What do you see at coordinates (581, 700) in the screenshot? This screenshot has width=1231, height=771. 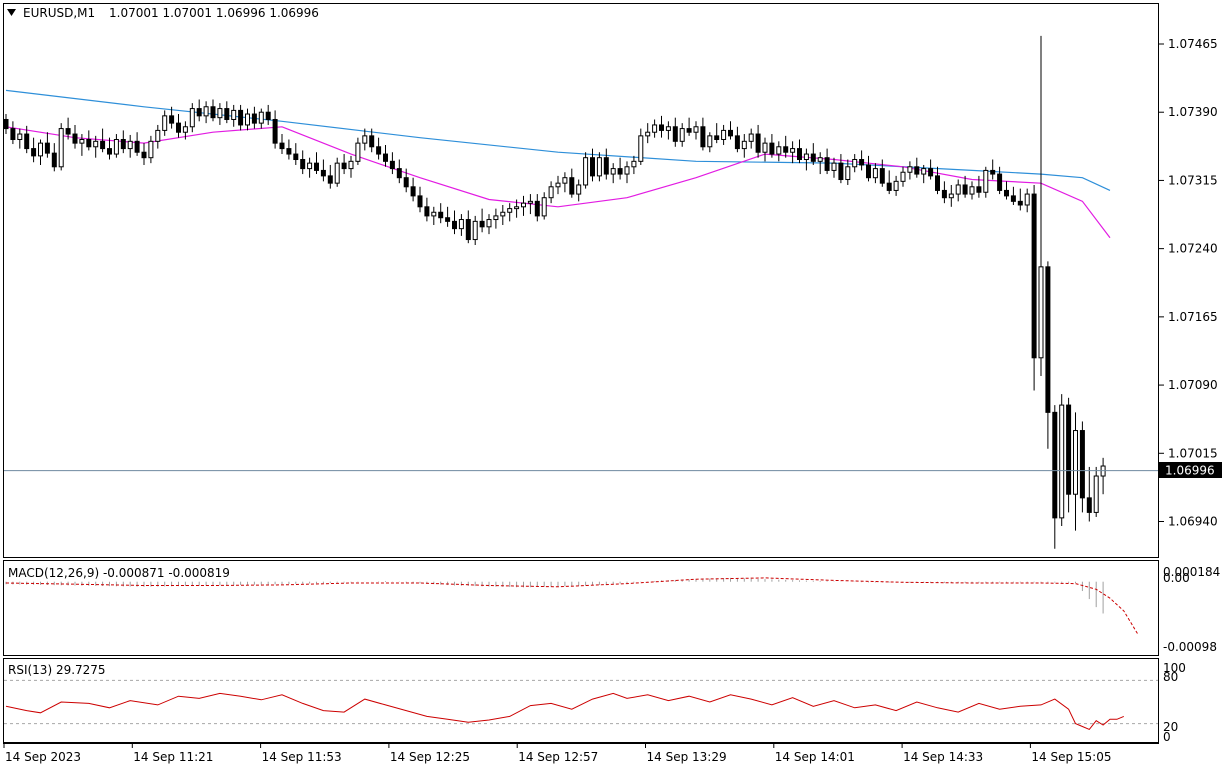 I see `rsi-pane` at bounding box center [581, 700].